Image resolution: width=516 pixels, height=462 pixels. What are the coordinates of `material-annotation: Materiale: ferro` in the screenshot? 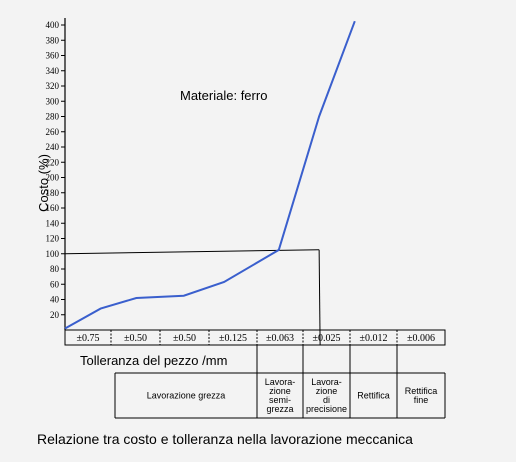 It's located at (223, 95).